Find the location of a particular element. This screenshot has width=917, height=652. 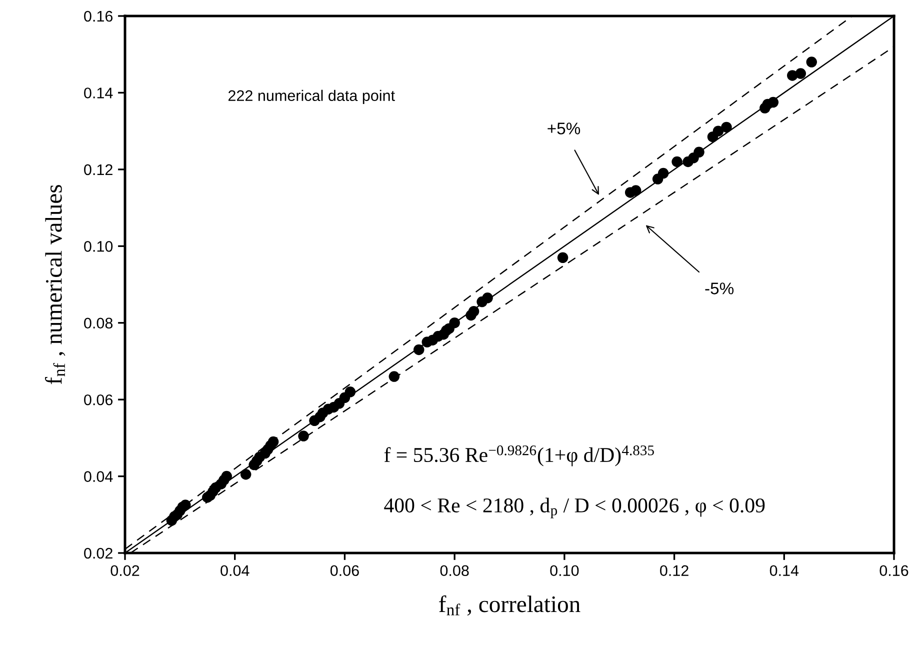

y-tick-label: 0.10 is located at coordinates (98, 246).